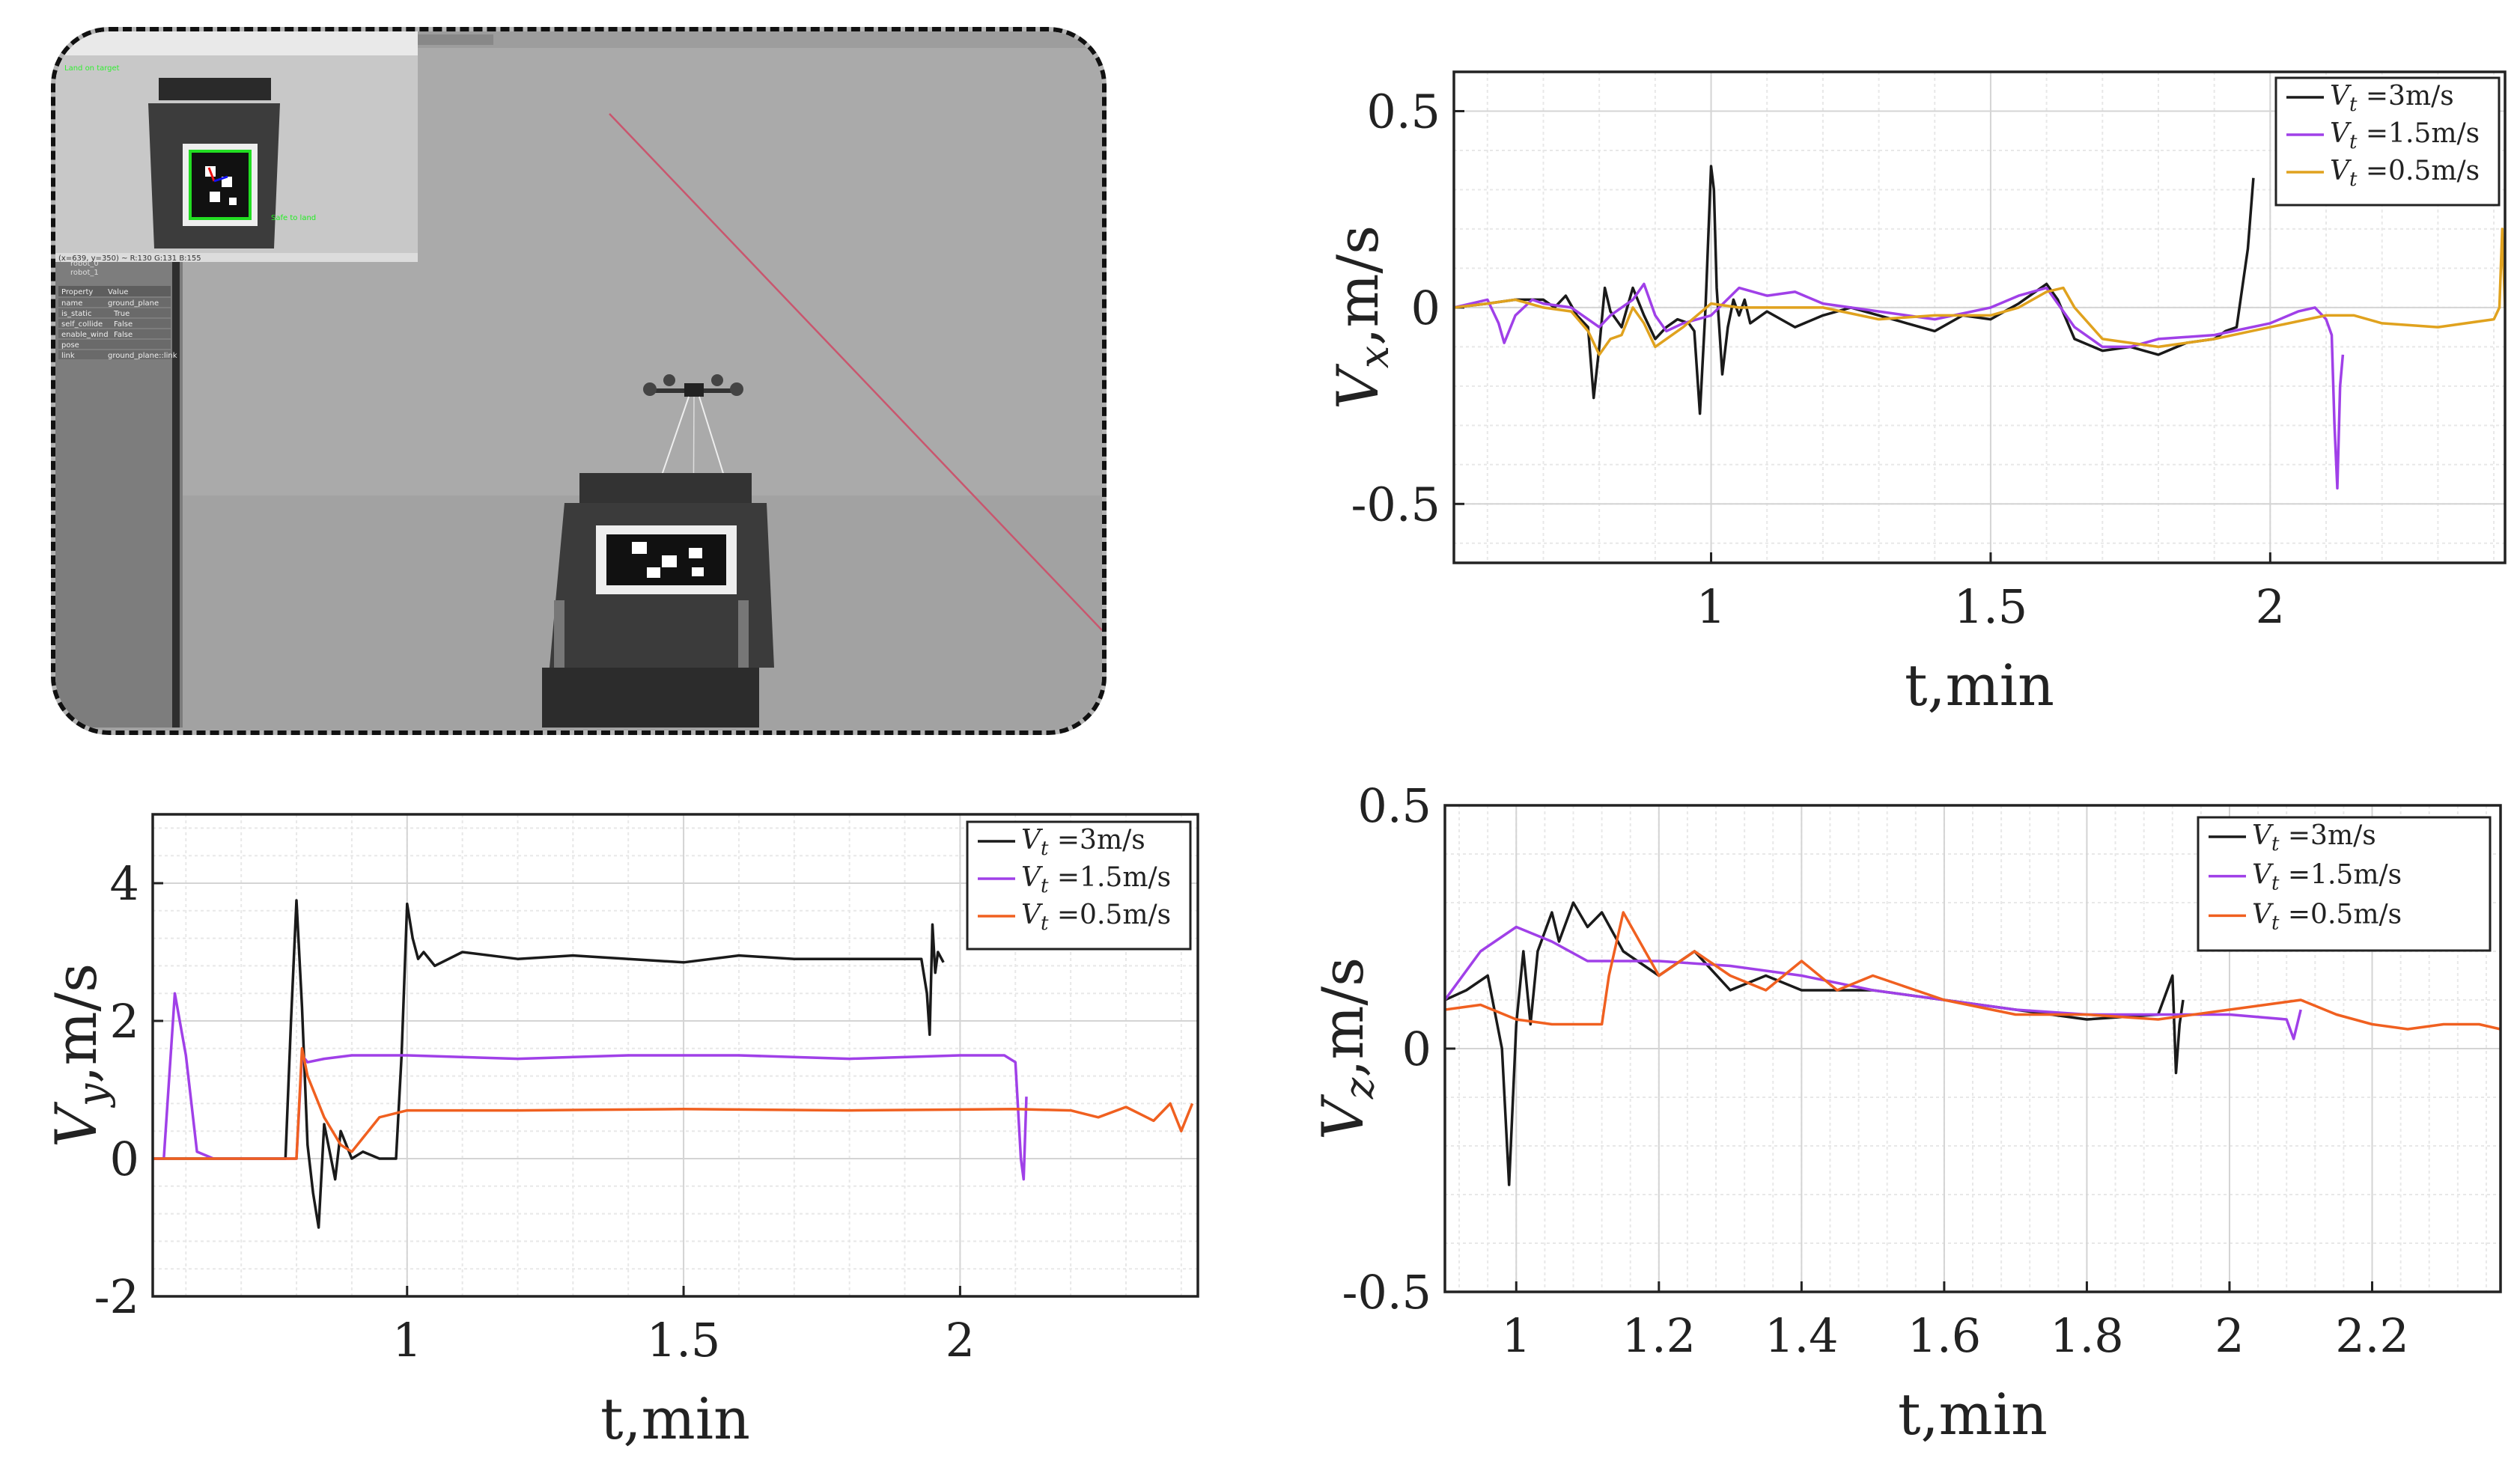 The image size is (2520, 1467). I want to click on y-tick-label: 4, so click(124, 883).